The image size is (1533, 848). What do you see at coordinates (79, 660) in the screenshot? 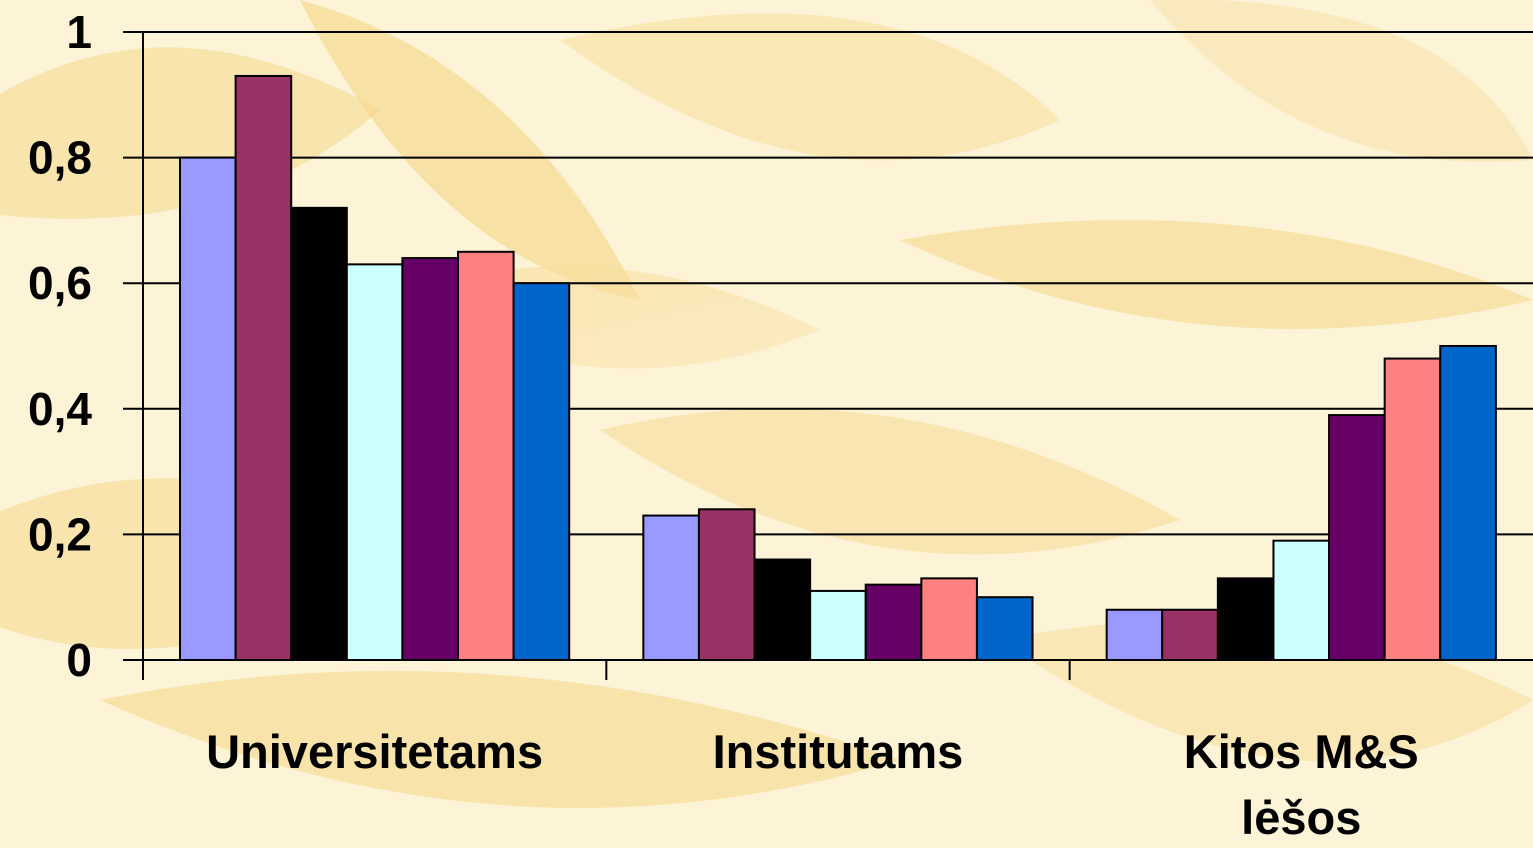
I see `y-tick-label: 0` at bounding box center [79, 660].